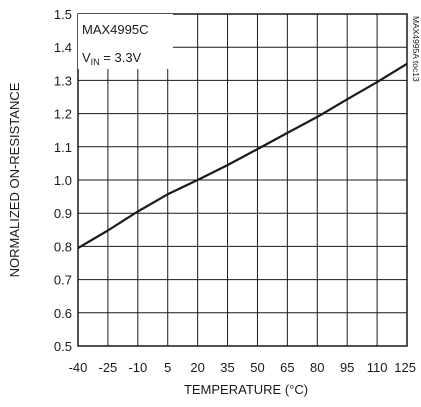  What do you see at coordinates (63, 114) in the screenshot?
I see `y-tick-label: 1.2` at bounding box center [63, 114].